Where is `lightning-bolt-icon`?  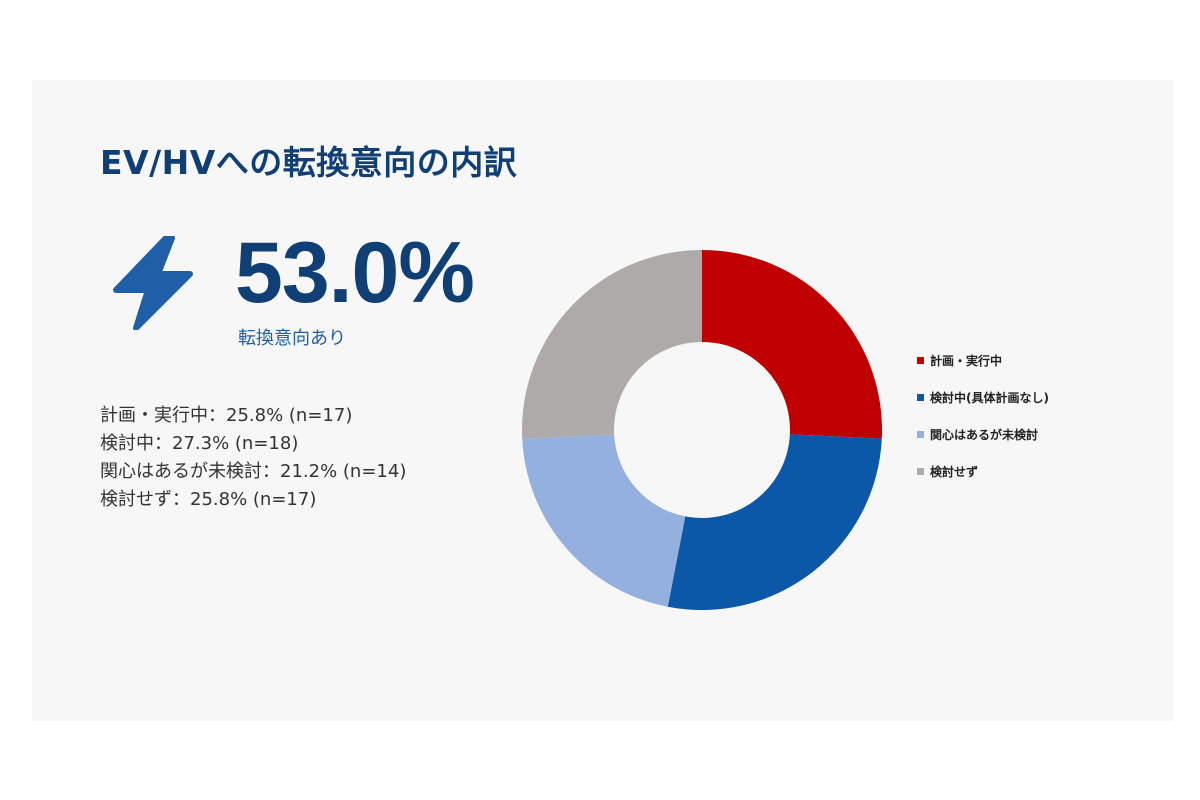 lightning-bolt-icon is located at coordinates (153, 283).